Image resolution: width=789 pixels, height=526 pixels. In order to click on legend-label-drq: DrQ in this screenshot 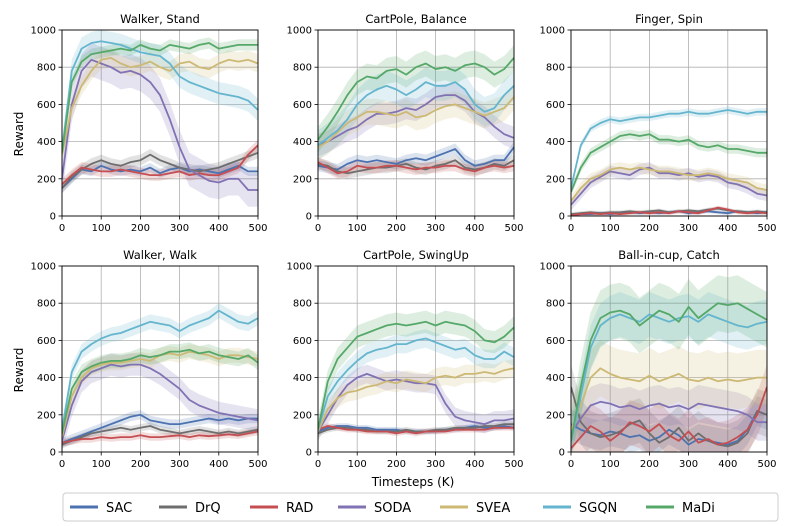, I will do `click(208, 508)`.